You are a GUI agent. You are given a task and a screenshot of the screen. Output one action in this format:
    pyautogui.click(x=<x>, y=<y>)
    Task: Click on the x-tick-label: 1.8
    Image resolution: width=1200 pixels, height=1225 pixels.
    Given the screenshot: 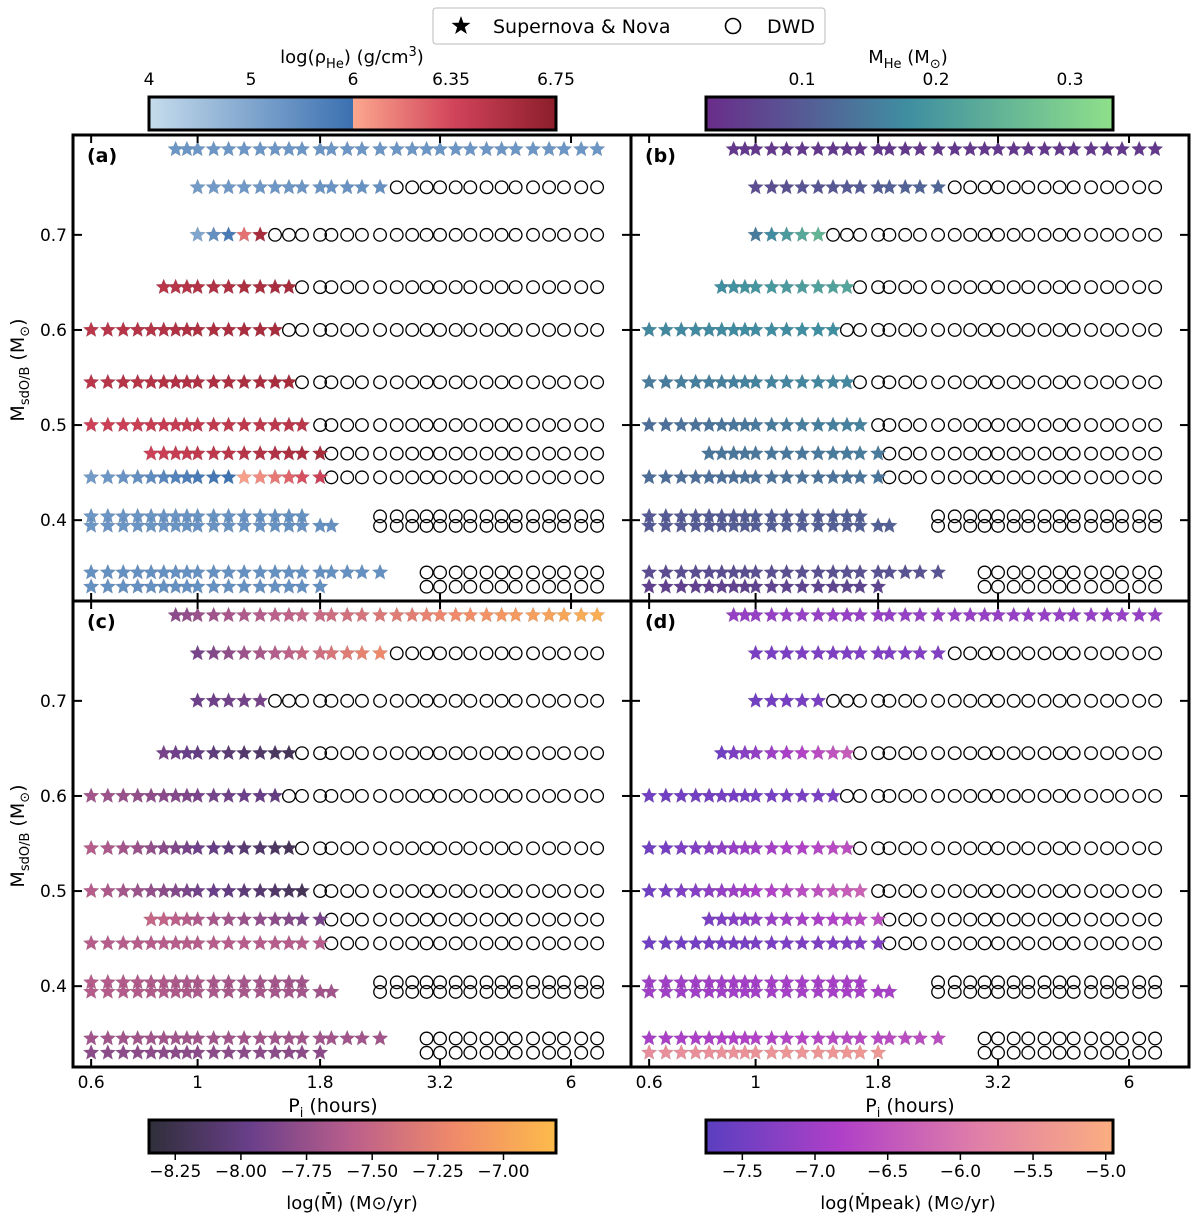 What is the action you would take?
    pyautogui.click(x=320, y=1083)
    